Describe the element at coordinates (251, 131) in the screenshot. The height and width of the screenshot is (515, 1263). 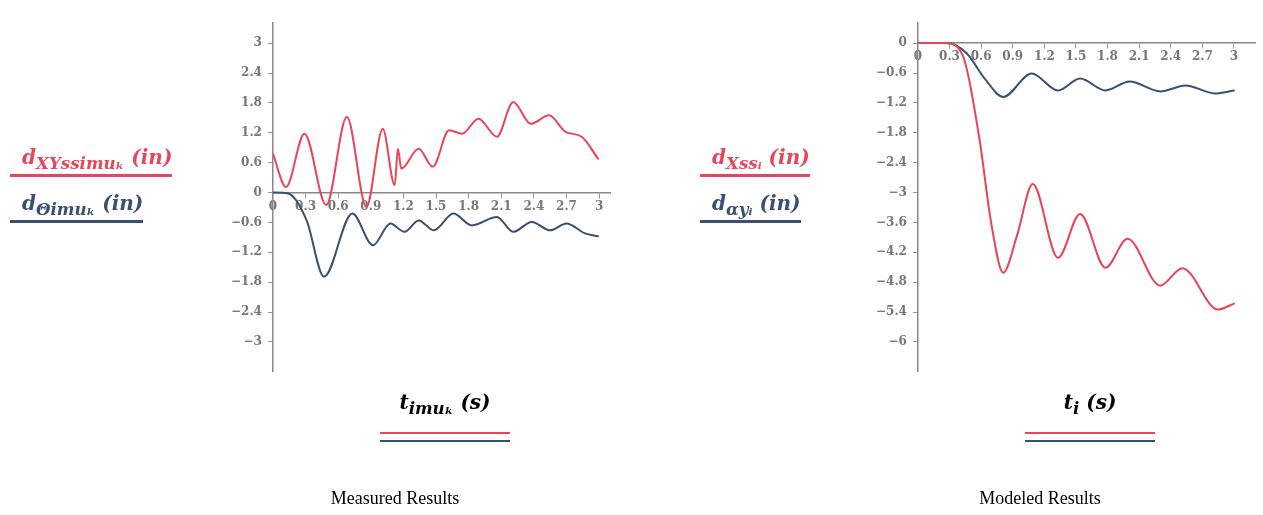
I see `y-tick-label: 1.2` at that location.